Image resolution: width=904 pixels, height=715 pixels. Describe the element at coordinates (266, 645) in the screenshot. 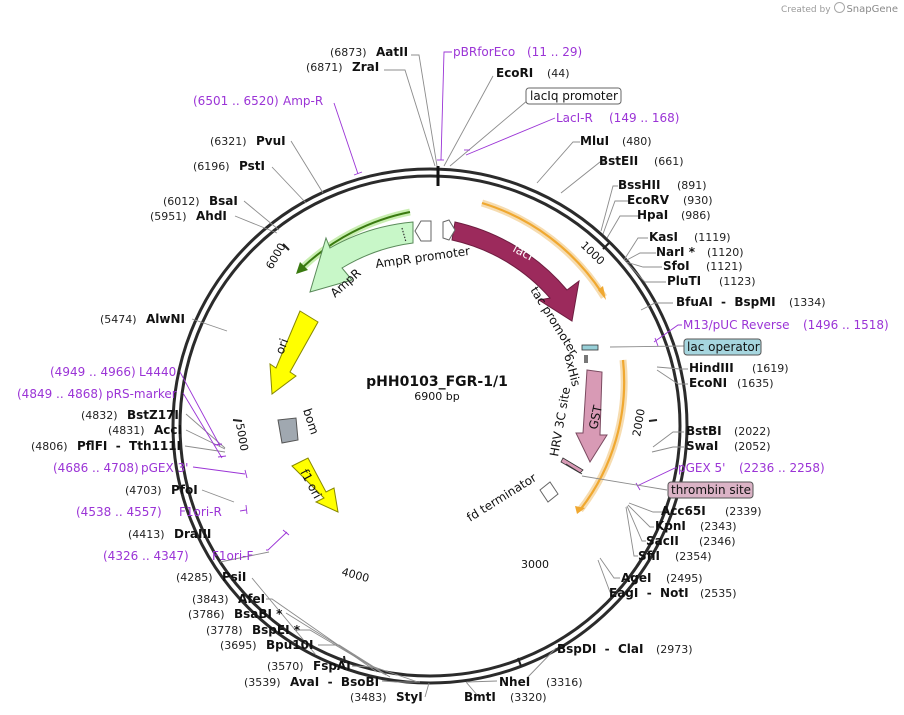

I see `site-bpu10i: (3695) Bpu10I` at that location.